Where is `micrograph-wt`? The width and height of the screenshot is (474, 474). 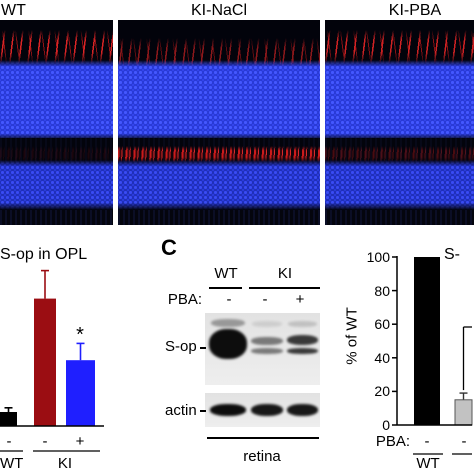
micrograph-wt is located at coordinates (56, 122).